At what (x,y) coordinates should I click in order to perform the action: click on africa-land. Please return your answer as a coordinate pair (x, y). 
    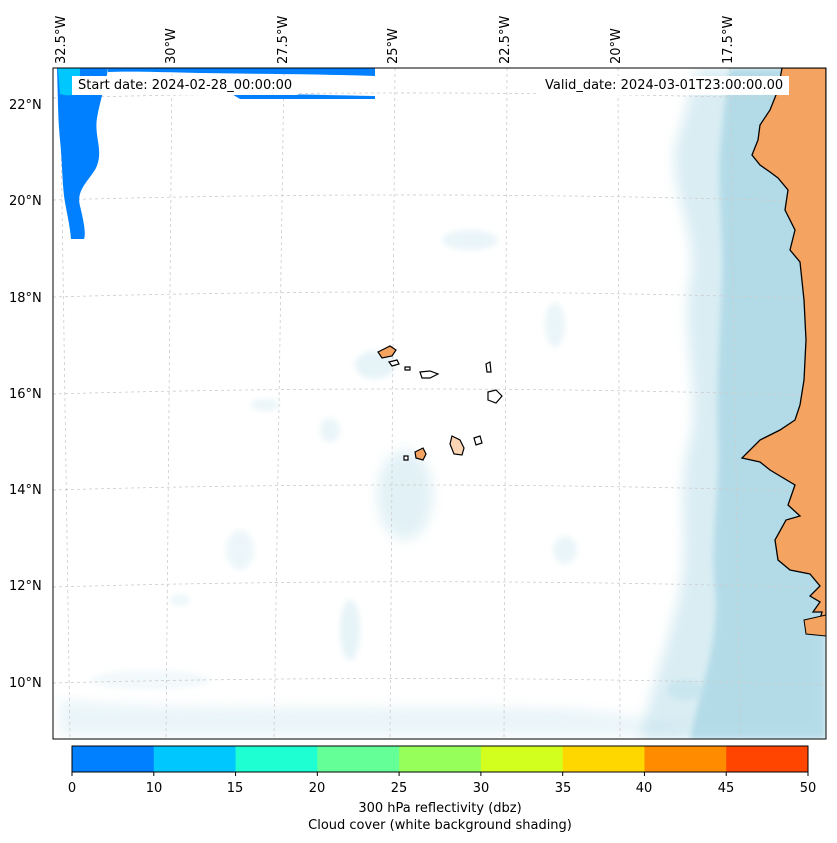
    Looking at the image, I should click on (783, 348).